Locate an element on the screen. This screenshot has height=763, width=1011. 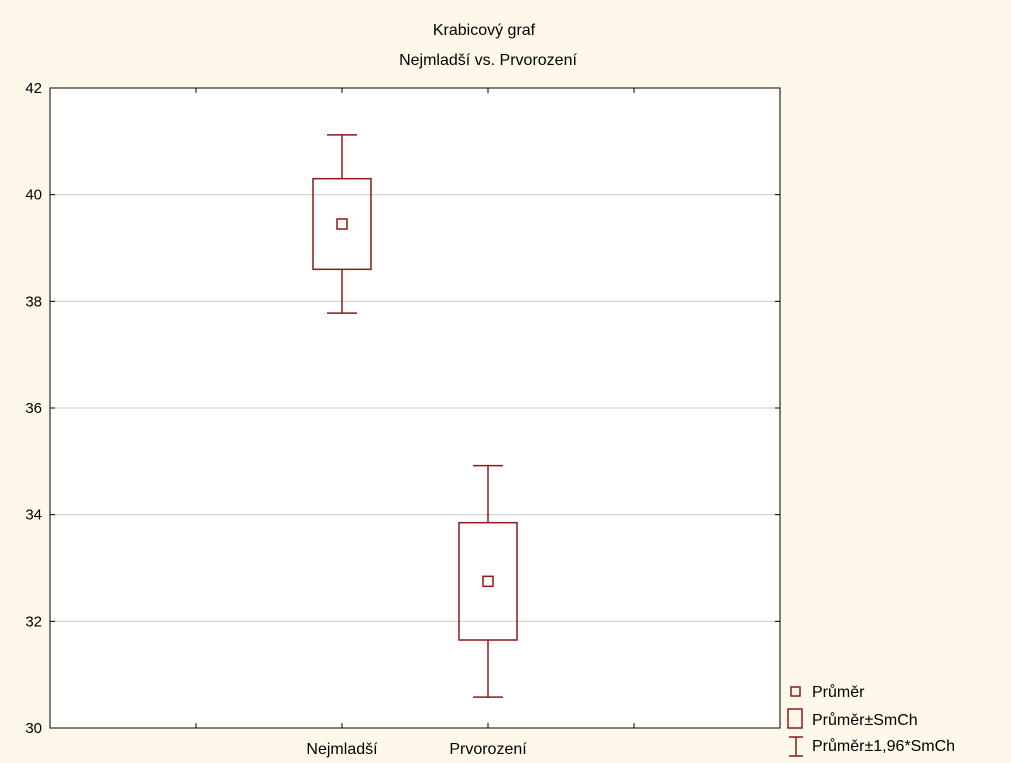
x-category-label: Prvorození is located at coordinates (488, 749).